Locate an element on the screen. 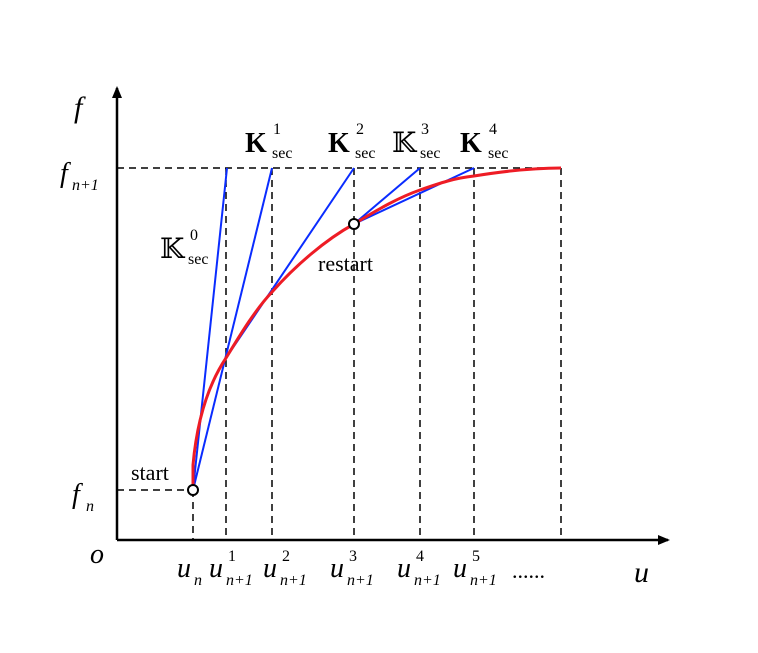 The image size is (758, 653). x-tick-u1: u 1 n+1 is located at coordinates (231, 568).